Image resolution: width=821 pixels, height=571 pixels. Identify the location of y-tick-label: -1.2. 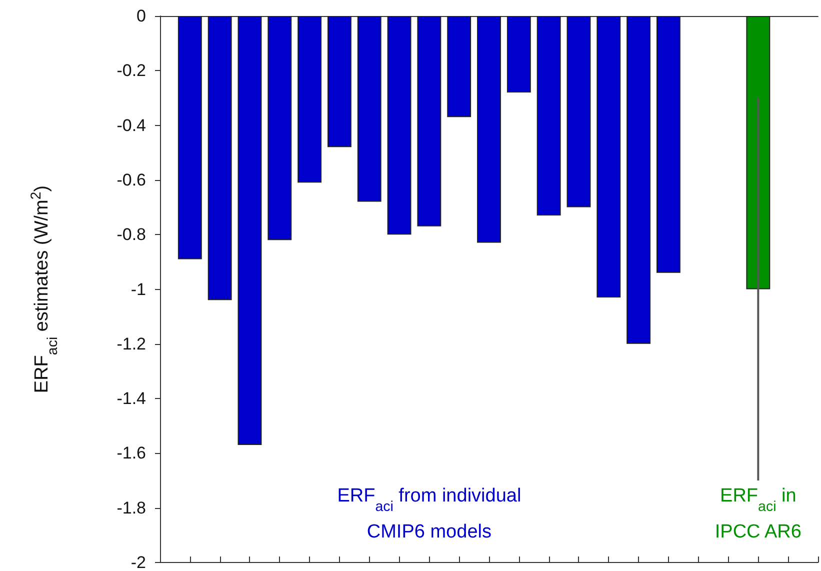
(131, 344).